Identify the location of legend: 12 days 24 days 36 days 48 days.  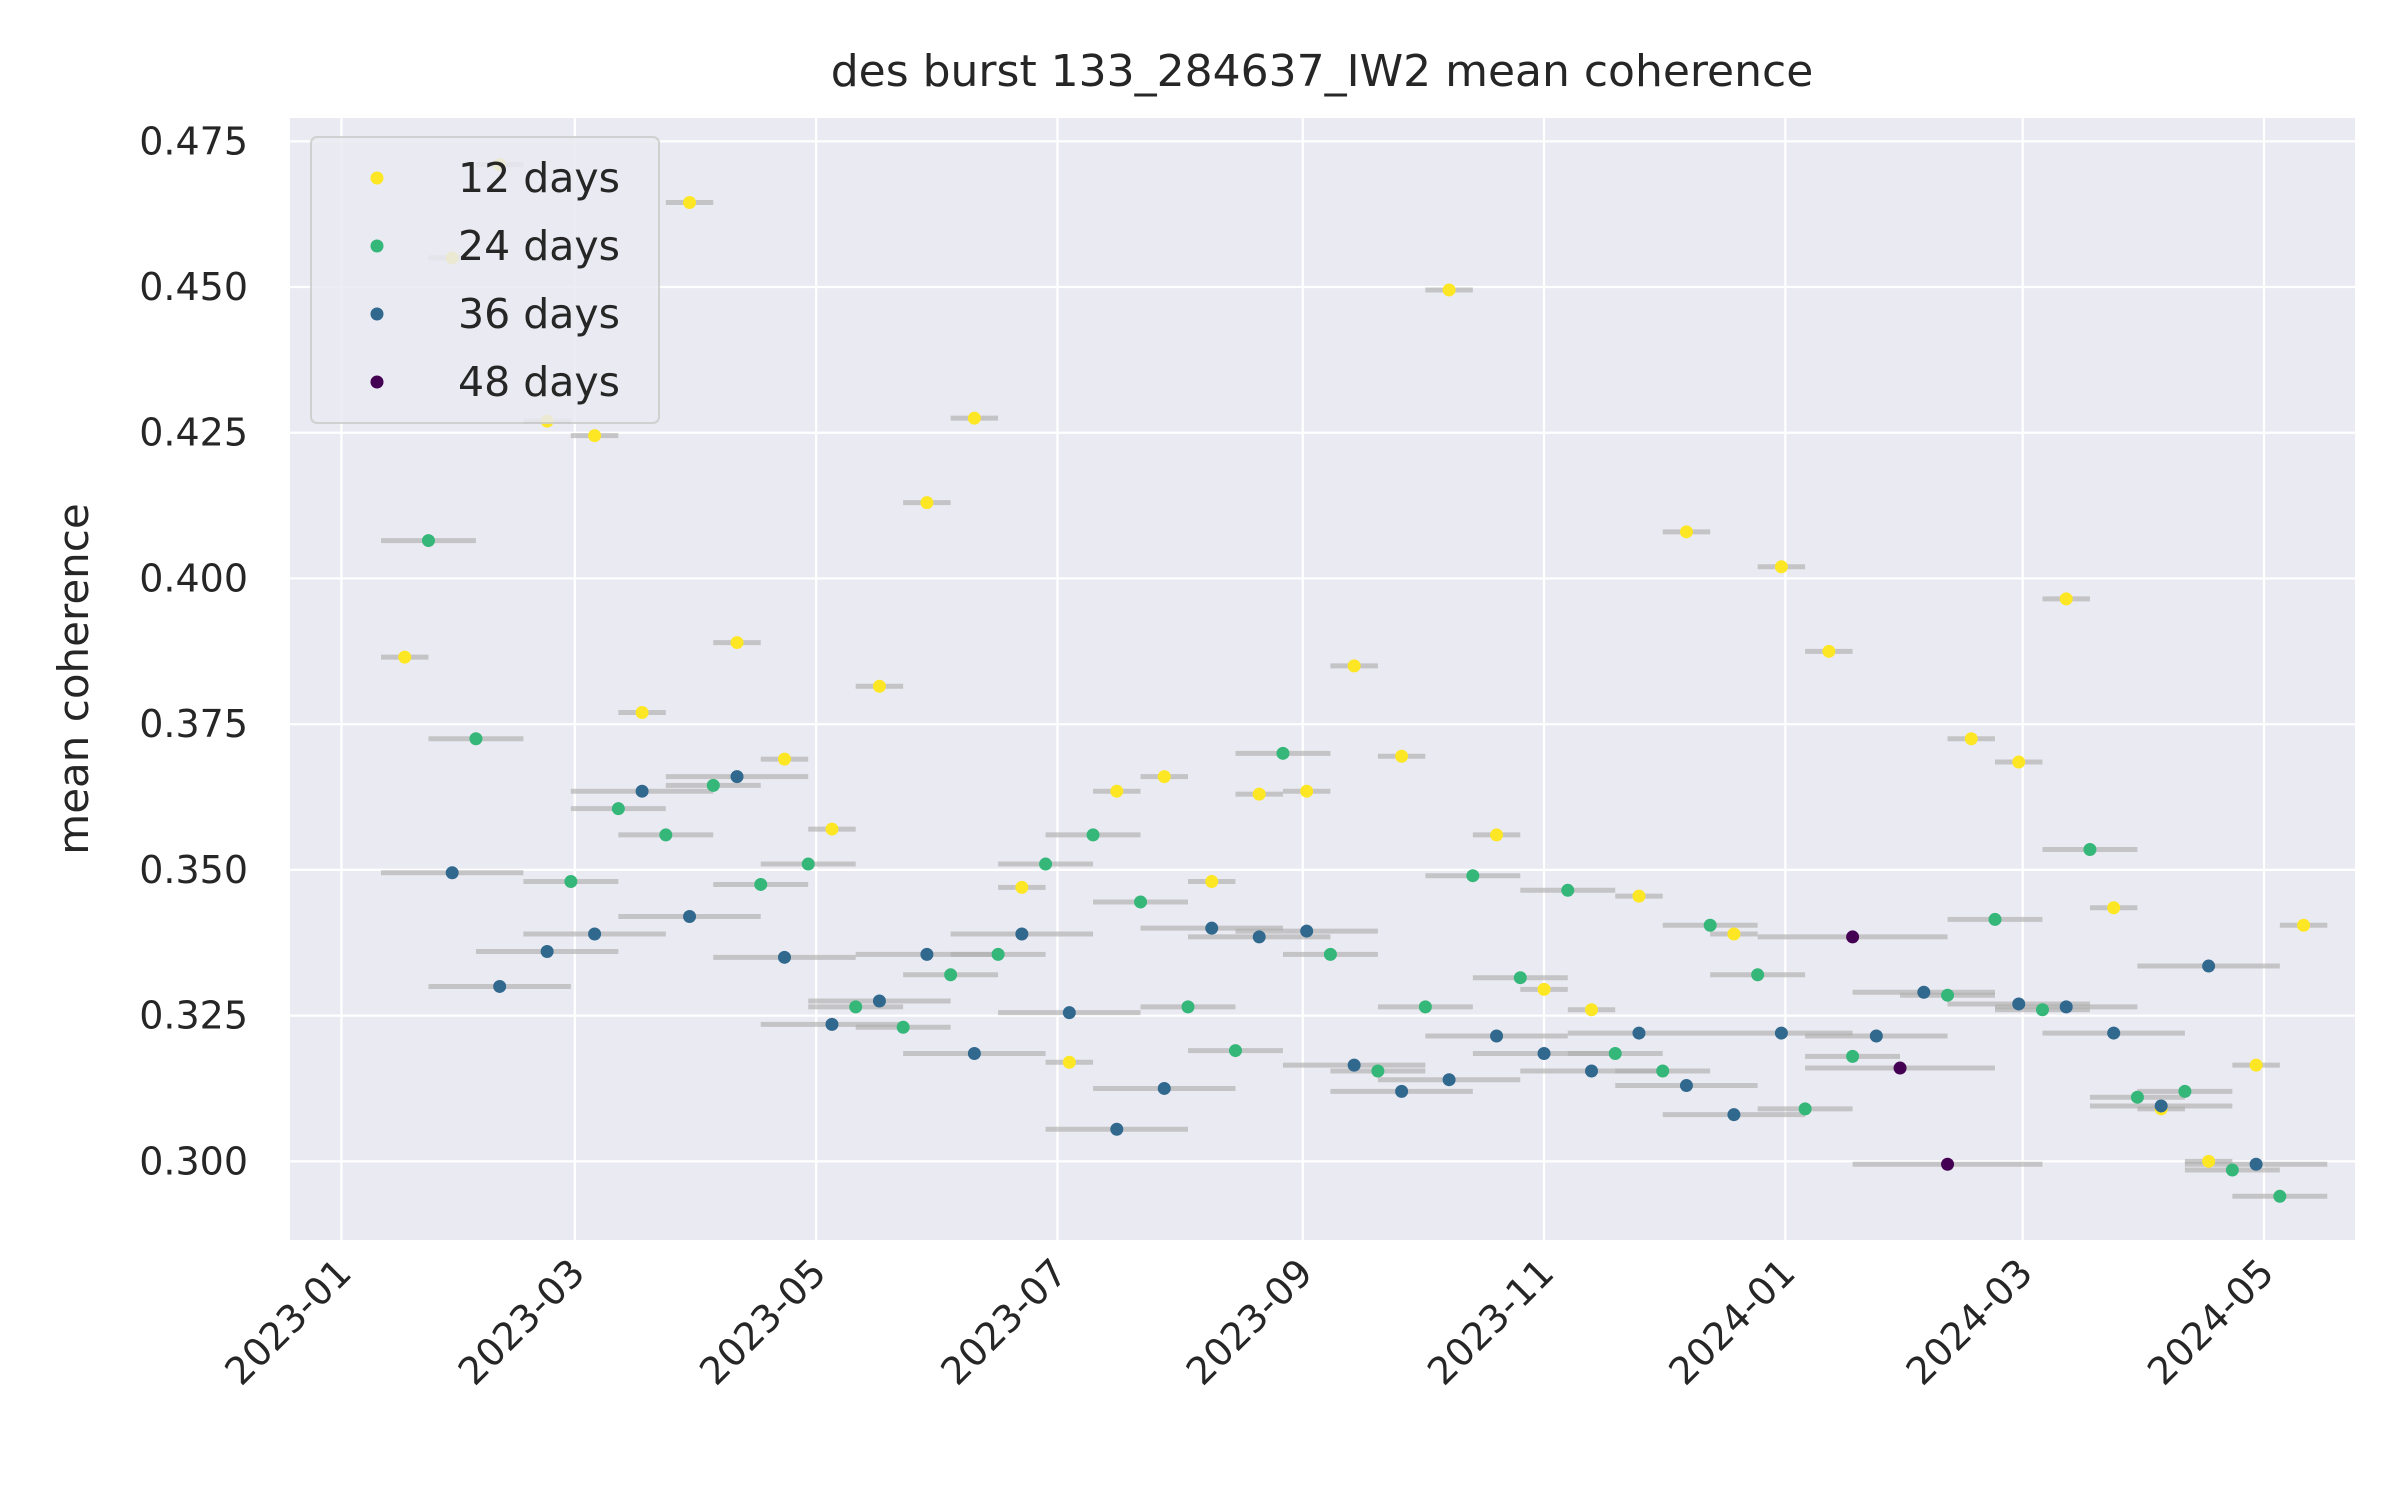
(485, 280).